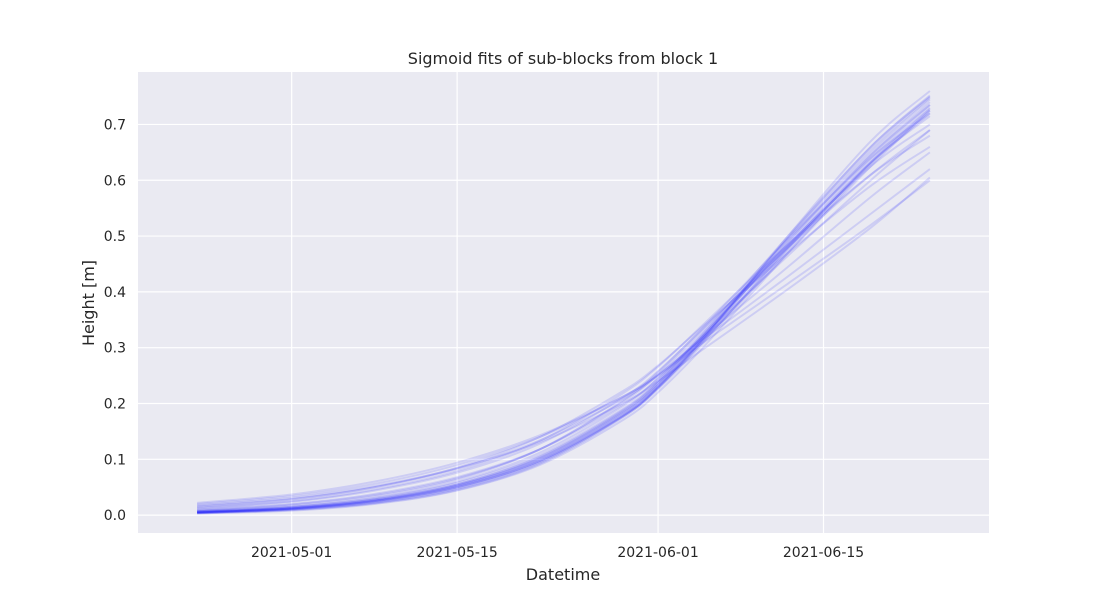  I want to click on x-axis-label: Datetime, so click(563, 574).